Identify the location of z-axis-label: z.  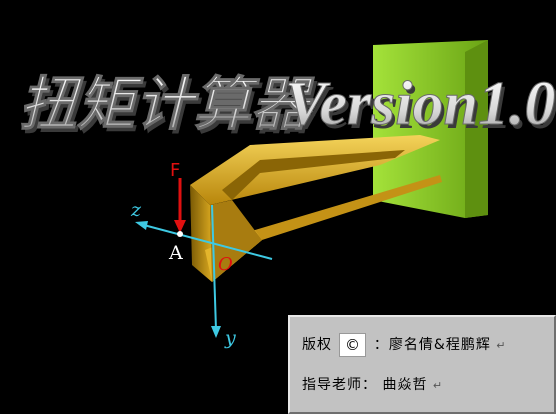
(136, 210).